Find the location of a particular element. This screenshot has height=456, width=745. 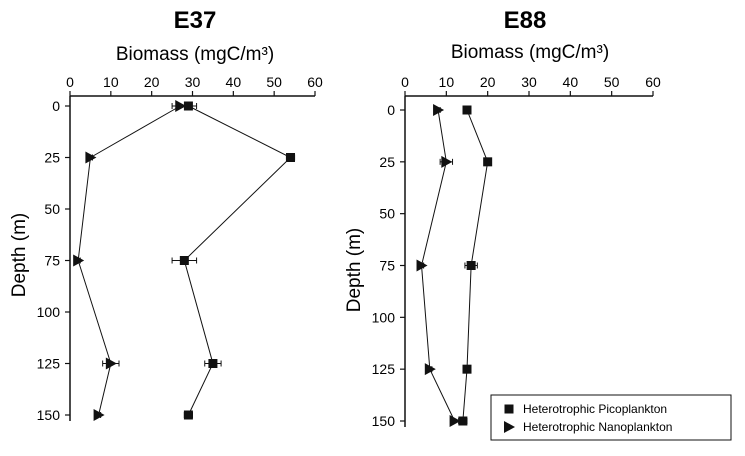

chart-title: E37 is located at coordinates (195, 20).